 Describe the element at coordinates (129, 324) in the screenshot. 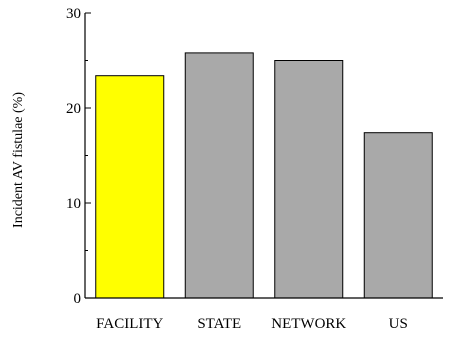

I see `x-category-label: FACILITY` at that location.